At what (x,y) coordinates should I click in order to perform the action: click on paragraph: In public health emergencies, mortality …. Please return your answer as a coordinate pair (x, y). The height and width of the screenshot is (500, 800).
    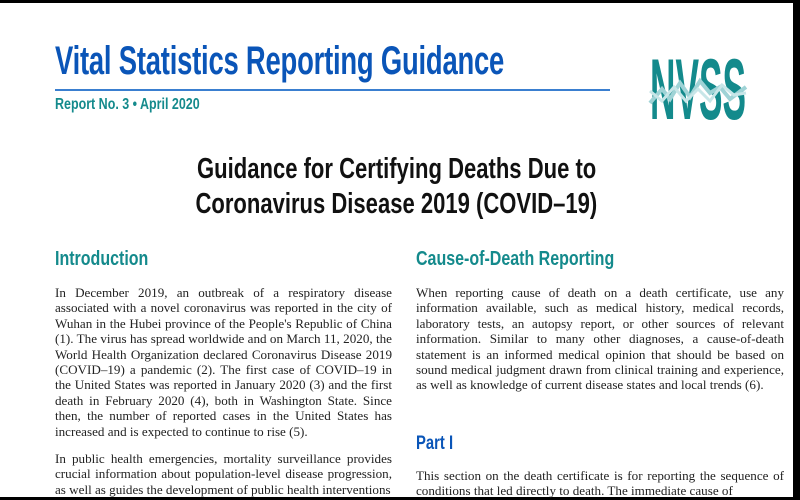
    Looking at the image, I should click on (223, 474).